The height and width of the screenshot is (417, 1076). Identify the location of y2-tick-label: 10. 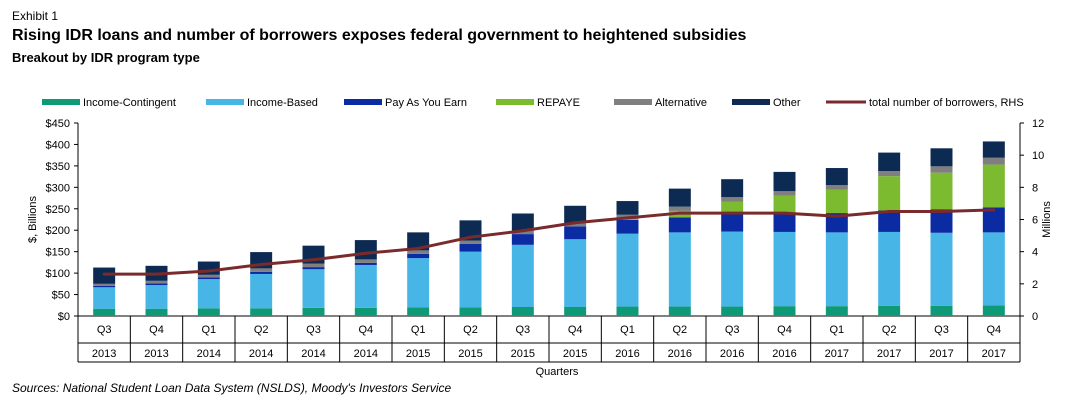
(1038, 156).